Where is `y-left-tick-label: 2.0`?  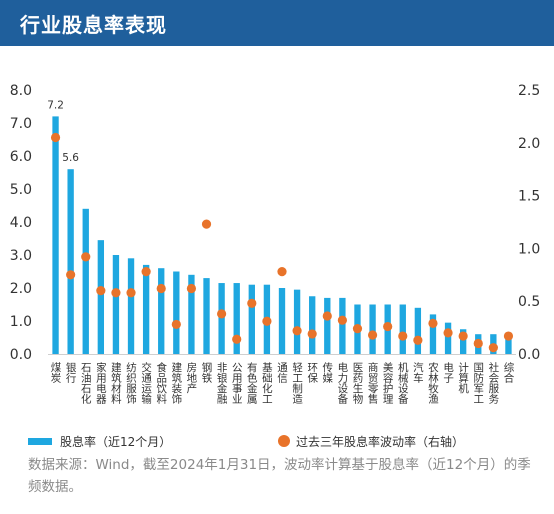 y-left-tick-label: 2.0 is located at coordinates (21, 289).